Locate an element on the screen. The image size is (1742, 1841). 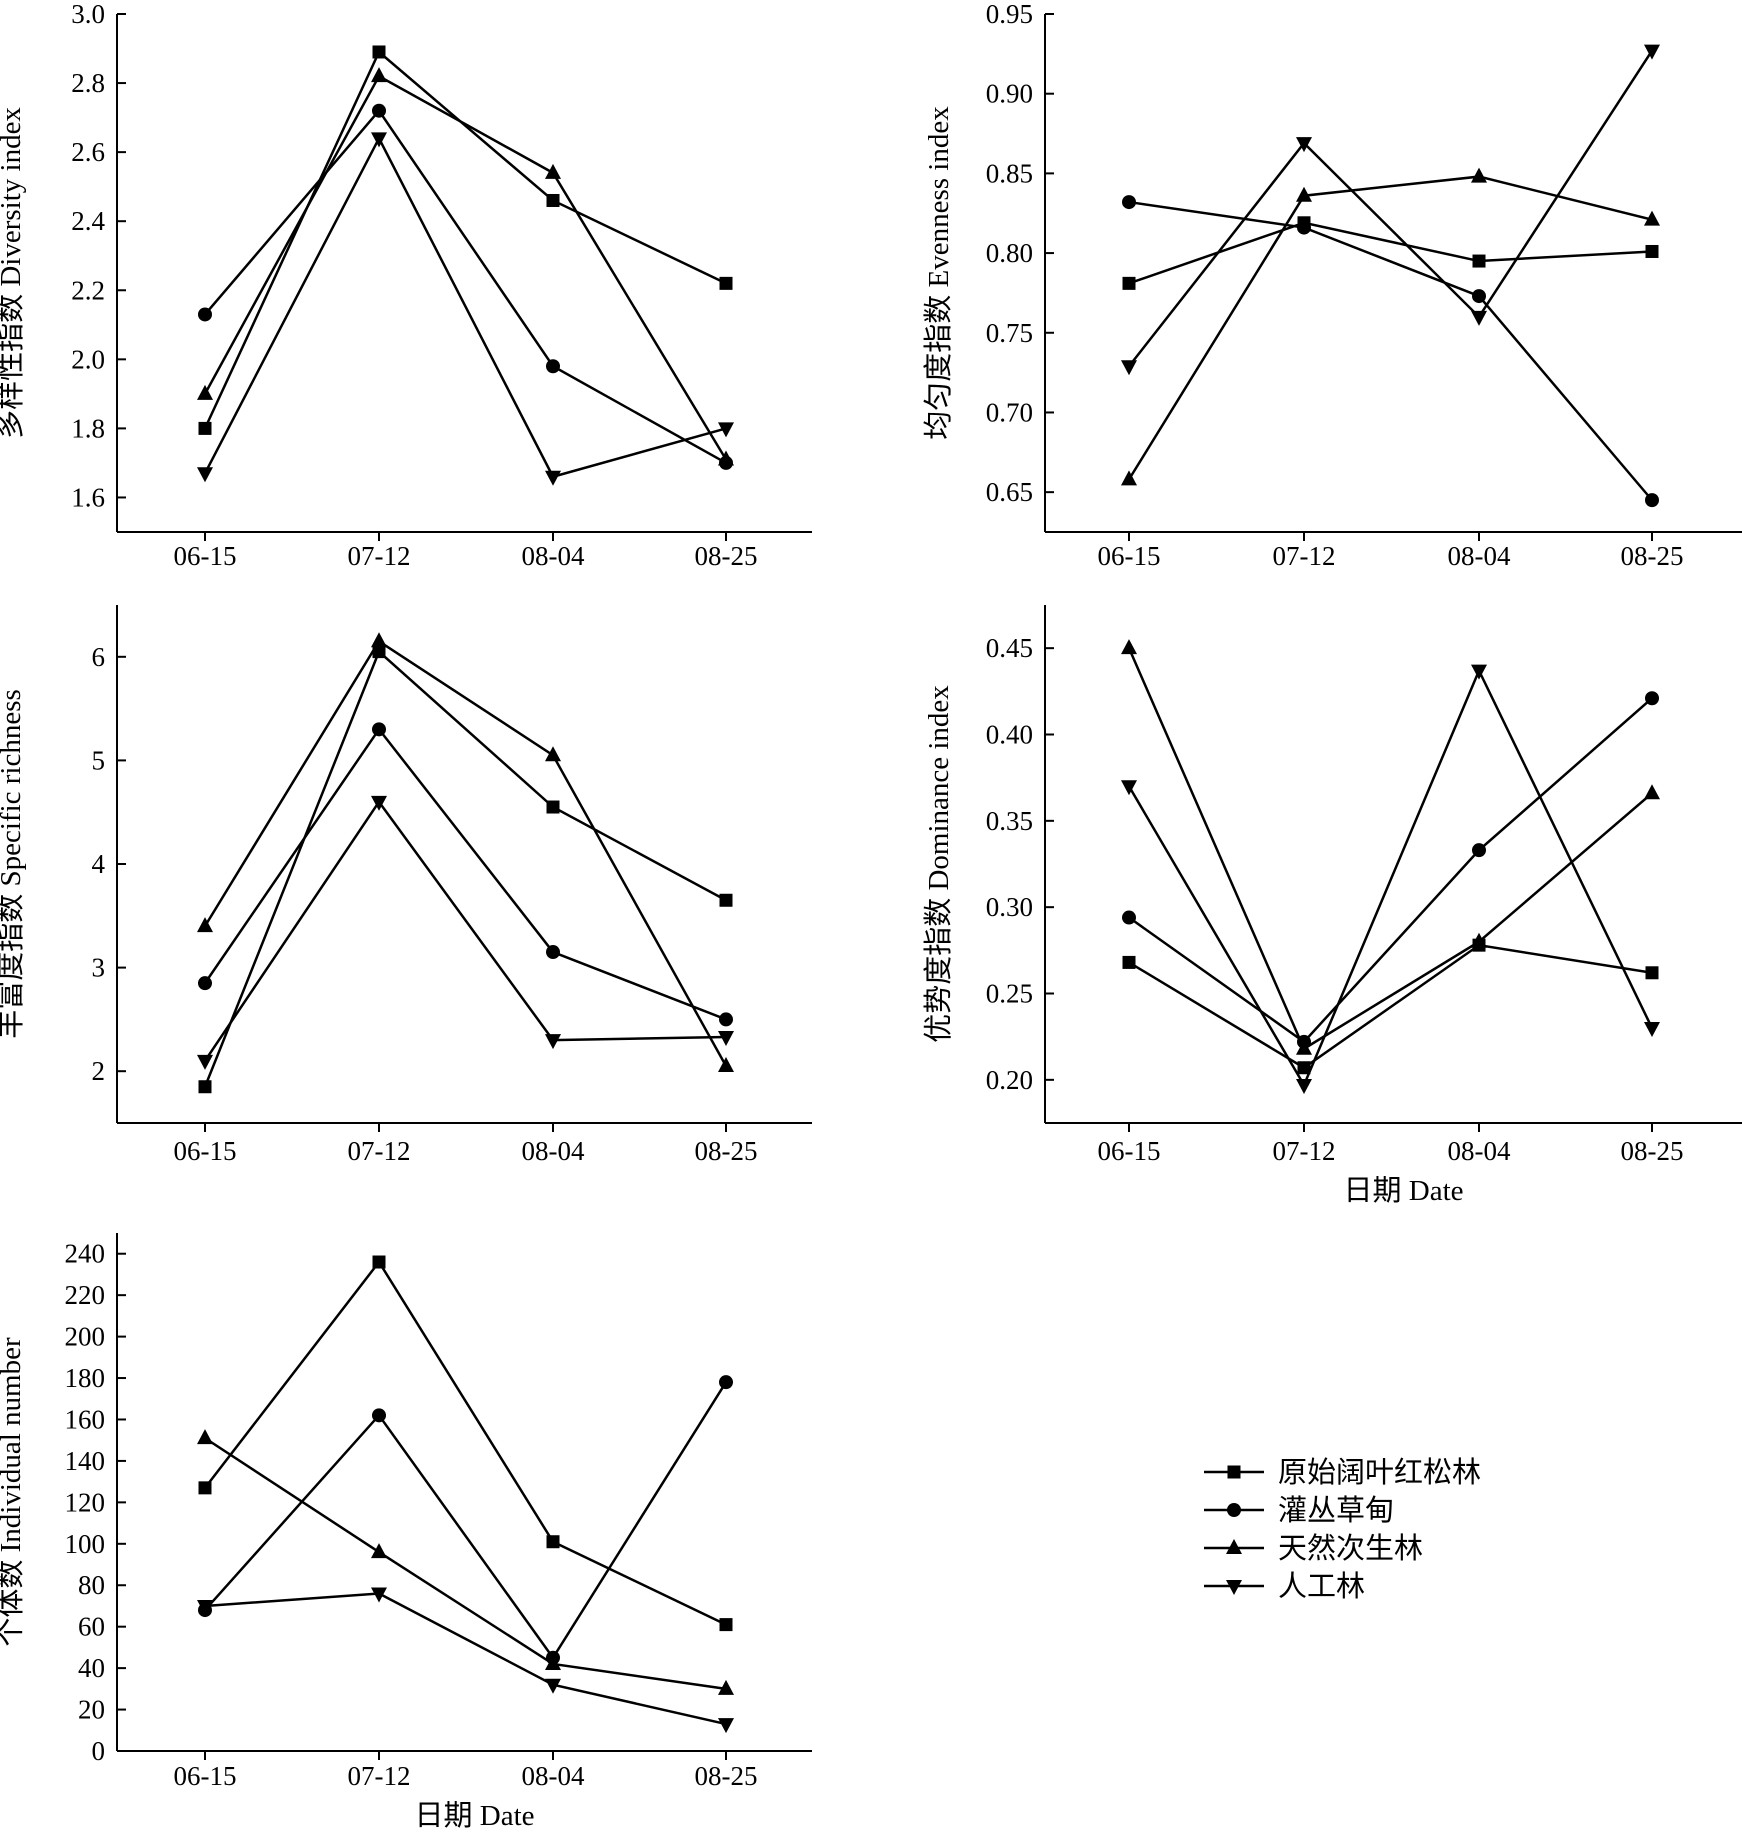
y-tick-label: 0.45 is located at coordinates (1009, 648).